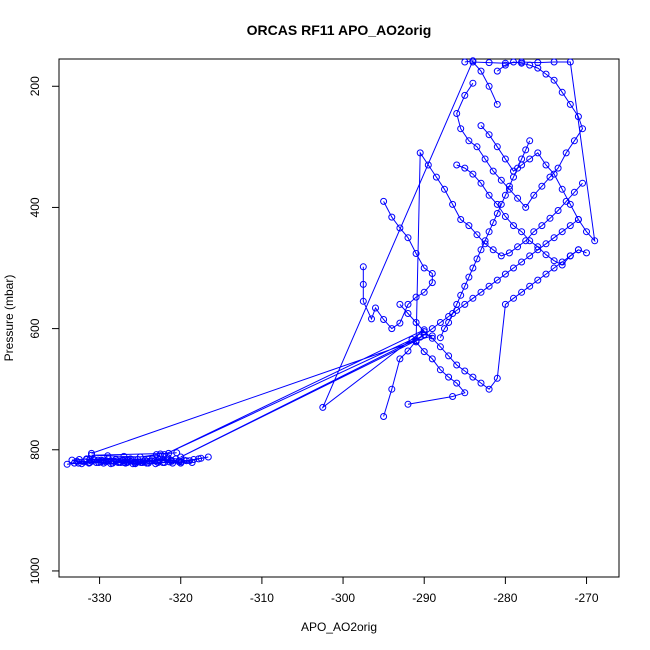  Describe the element at coordinates (424, 598) in the screenshot. I see `x-tick-label: -290` at that location.